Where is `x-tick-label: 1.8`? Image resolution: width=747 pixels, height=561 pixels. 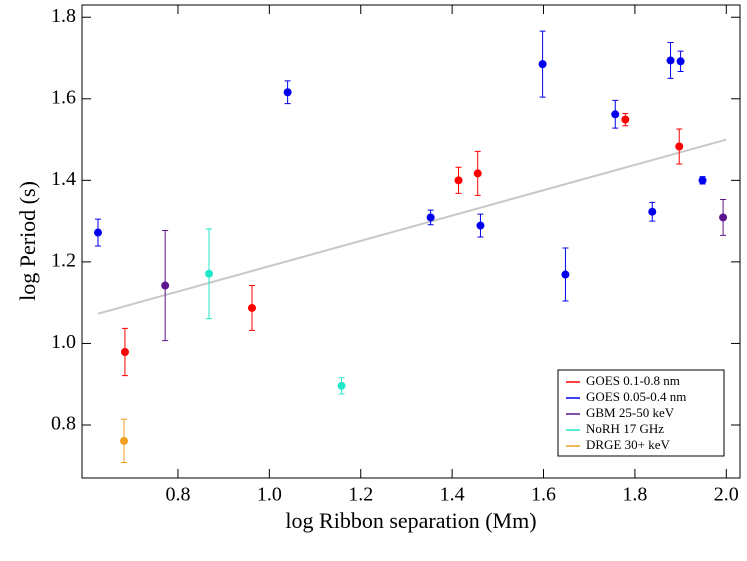
x-tick-label: 1.8 is located at coordinates (634, 495).